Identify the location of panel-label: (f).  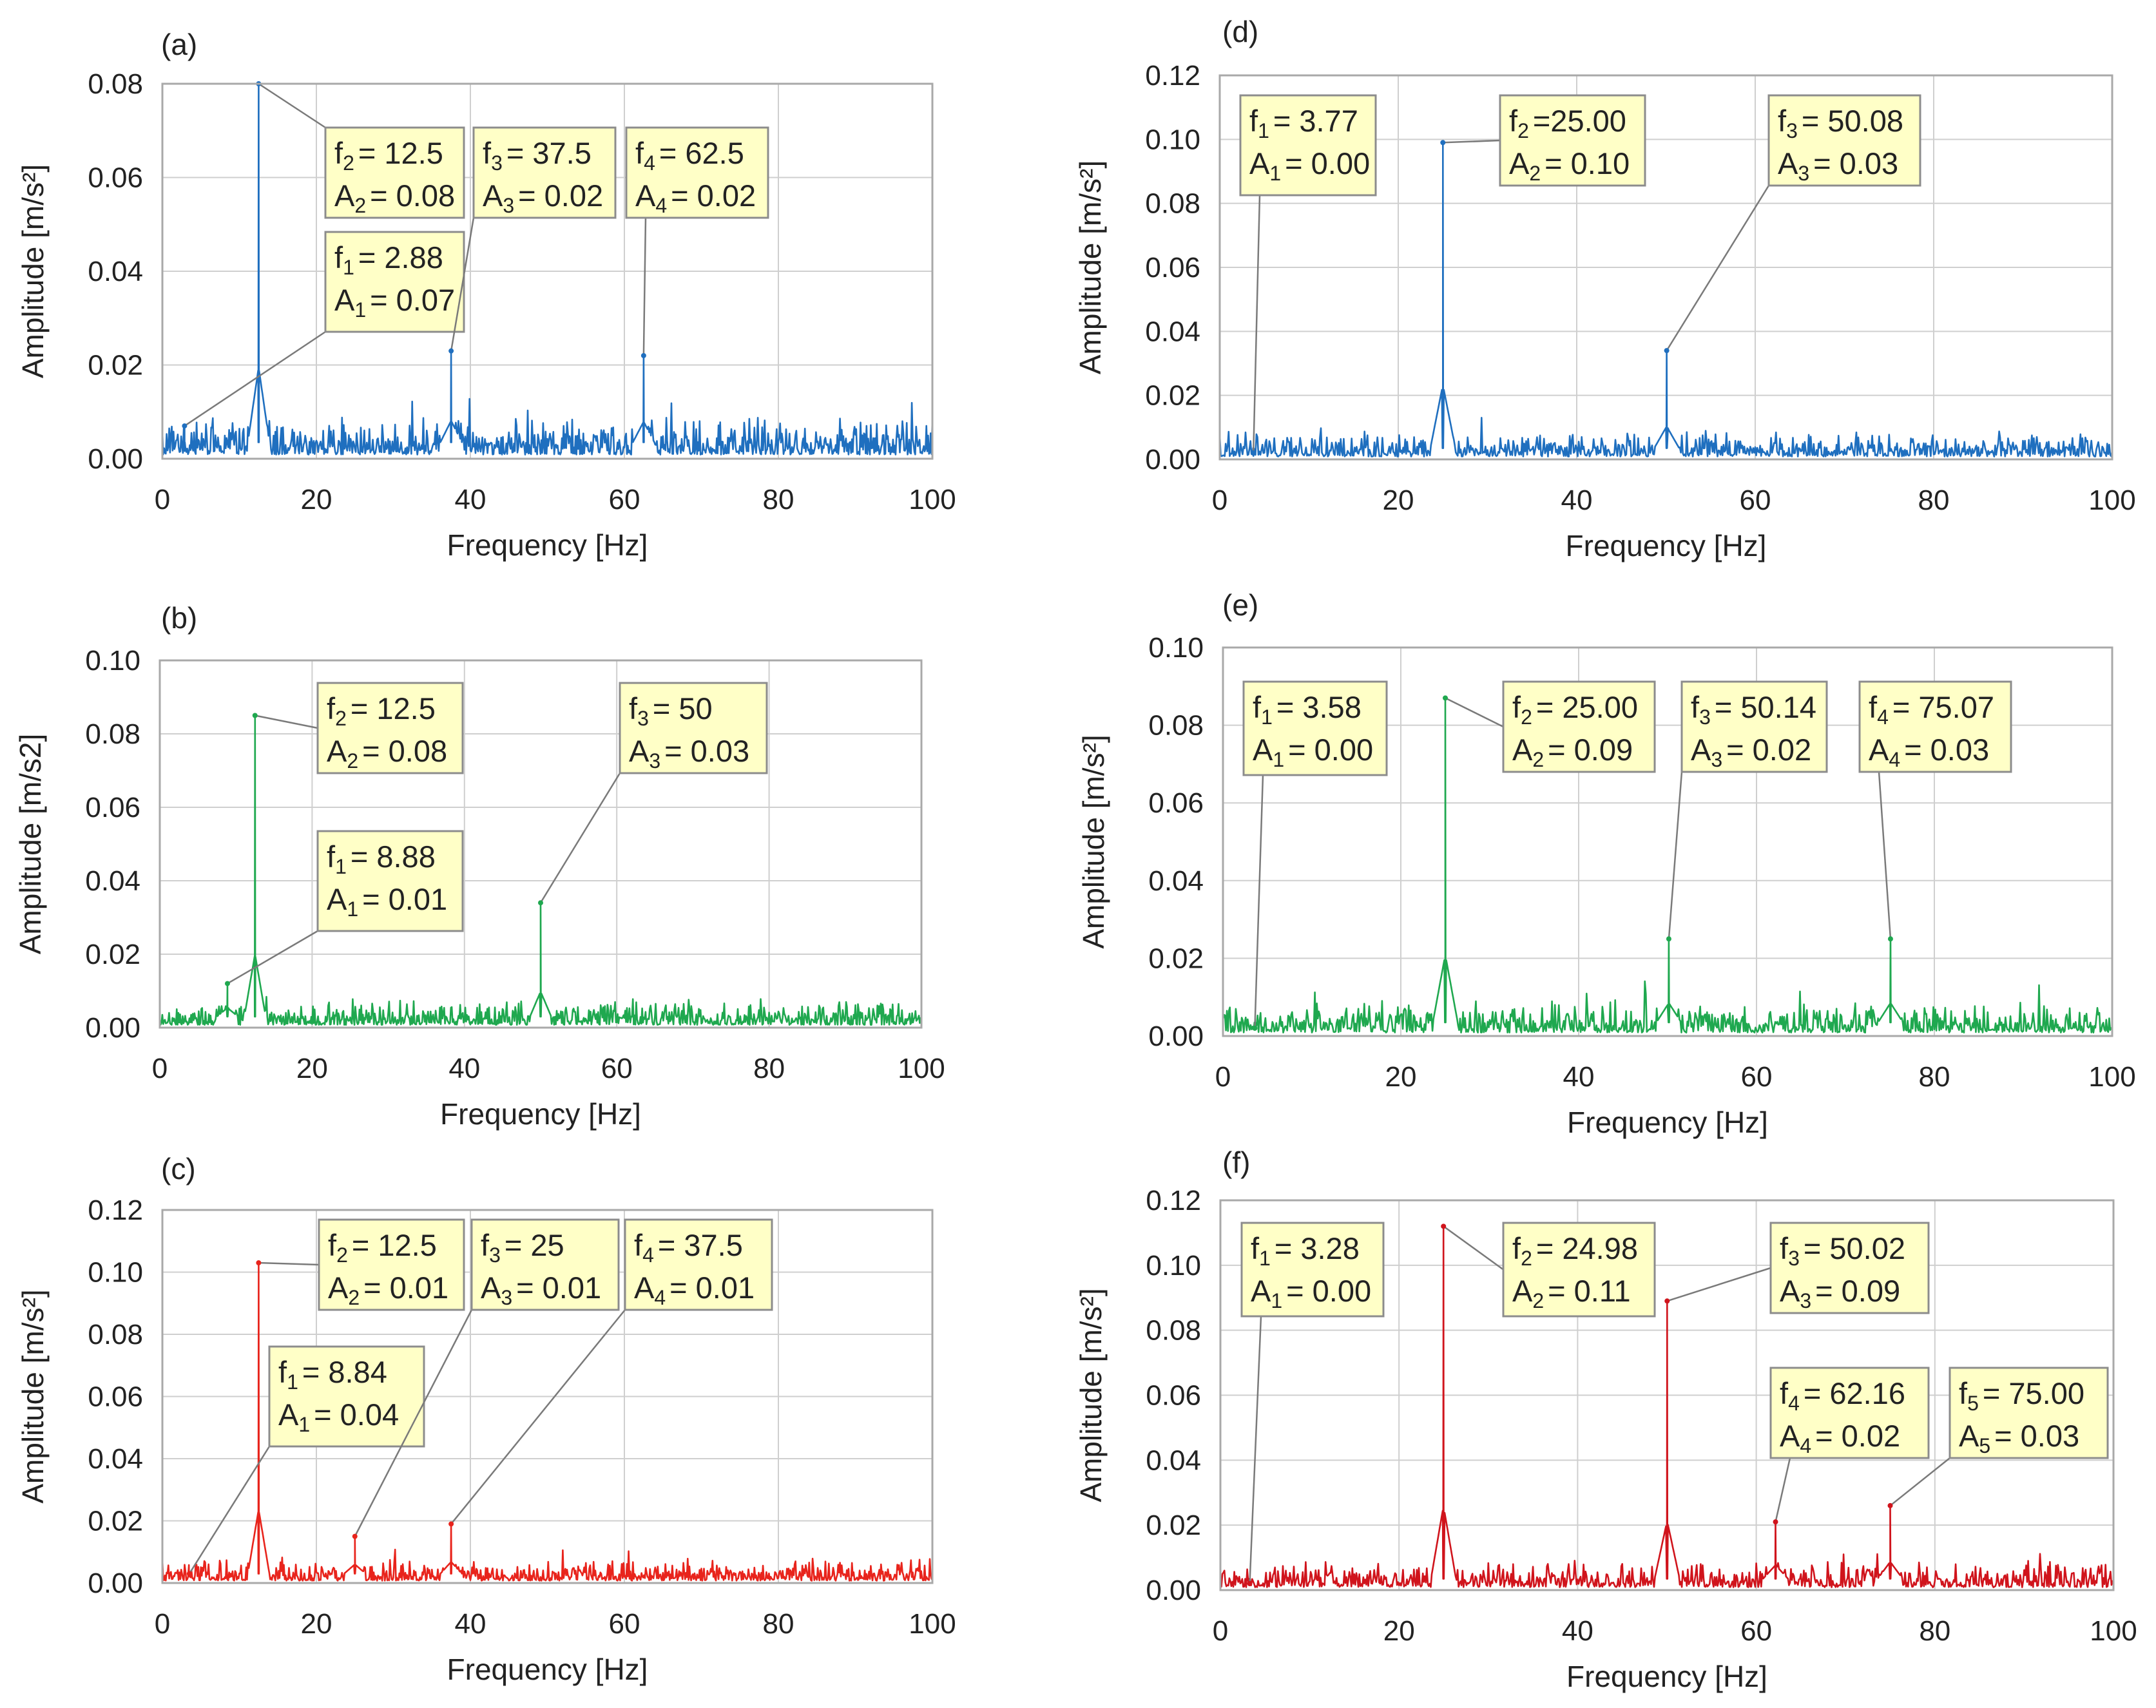
(1236, 1162).